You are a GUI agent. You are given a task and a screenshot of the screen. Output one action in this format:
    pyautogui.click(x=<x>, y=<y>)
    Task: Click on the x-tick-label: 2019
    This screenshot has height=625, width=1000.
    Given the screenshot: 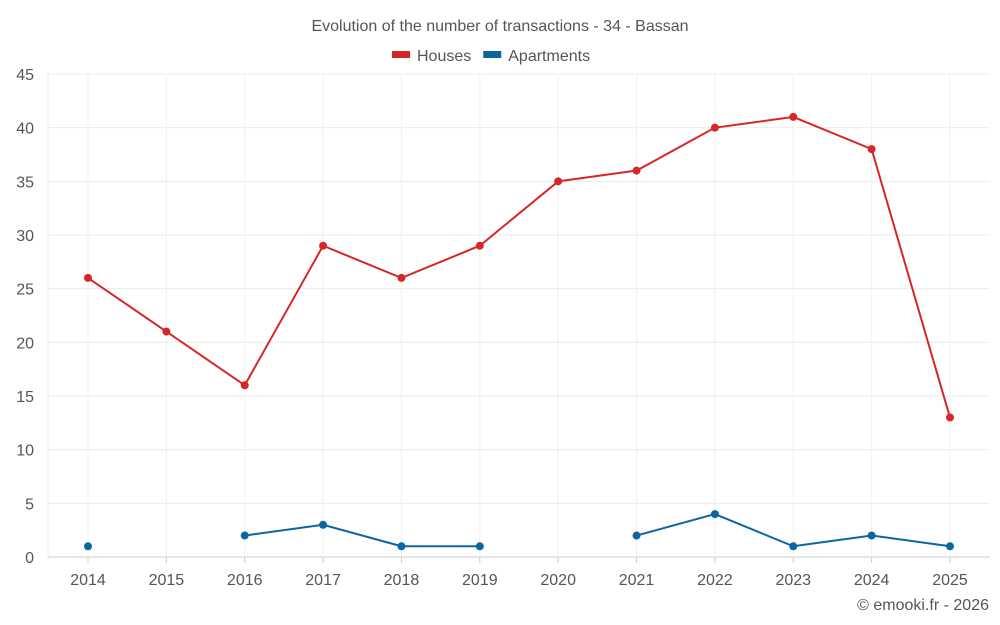 What is the action you would take?
    pyautogui.click(x=480, y=580)
    